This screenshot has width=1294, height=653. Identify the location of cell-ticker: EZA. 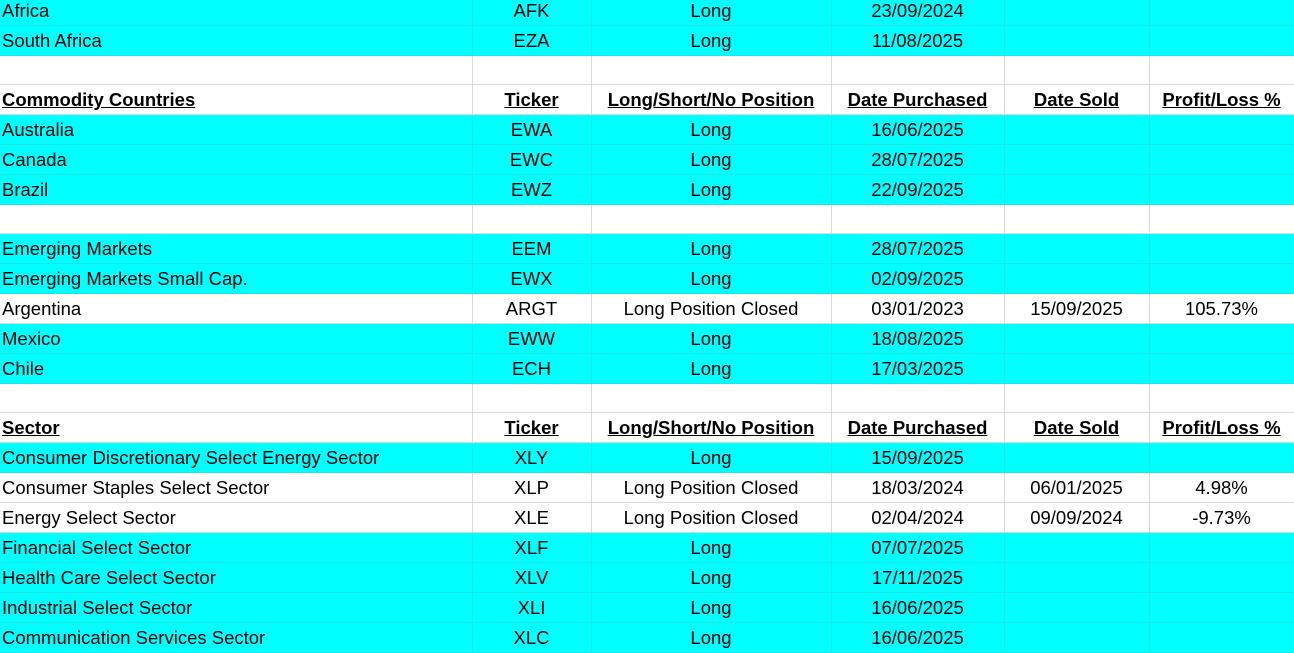
(532, 40).